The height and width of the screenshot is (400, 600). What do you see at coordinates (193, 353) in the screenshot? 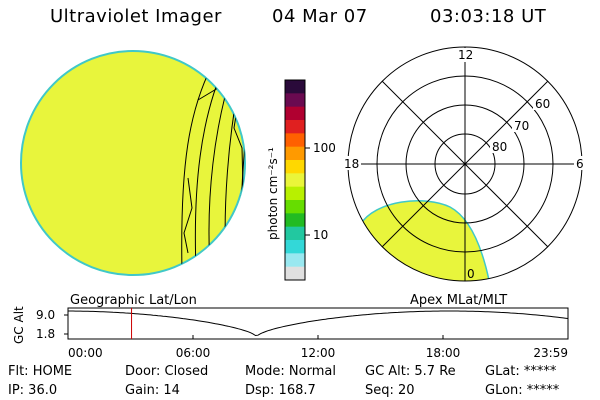
I see `alt-xtick-label: 06:00` at bounding box center [193, 353].